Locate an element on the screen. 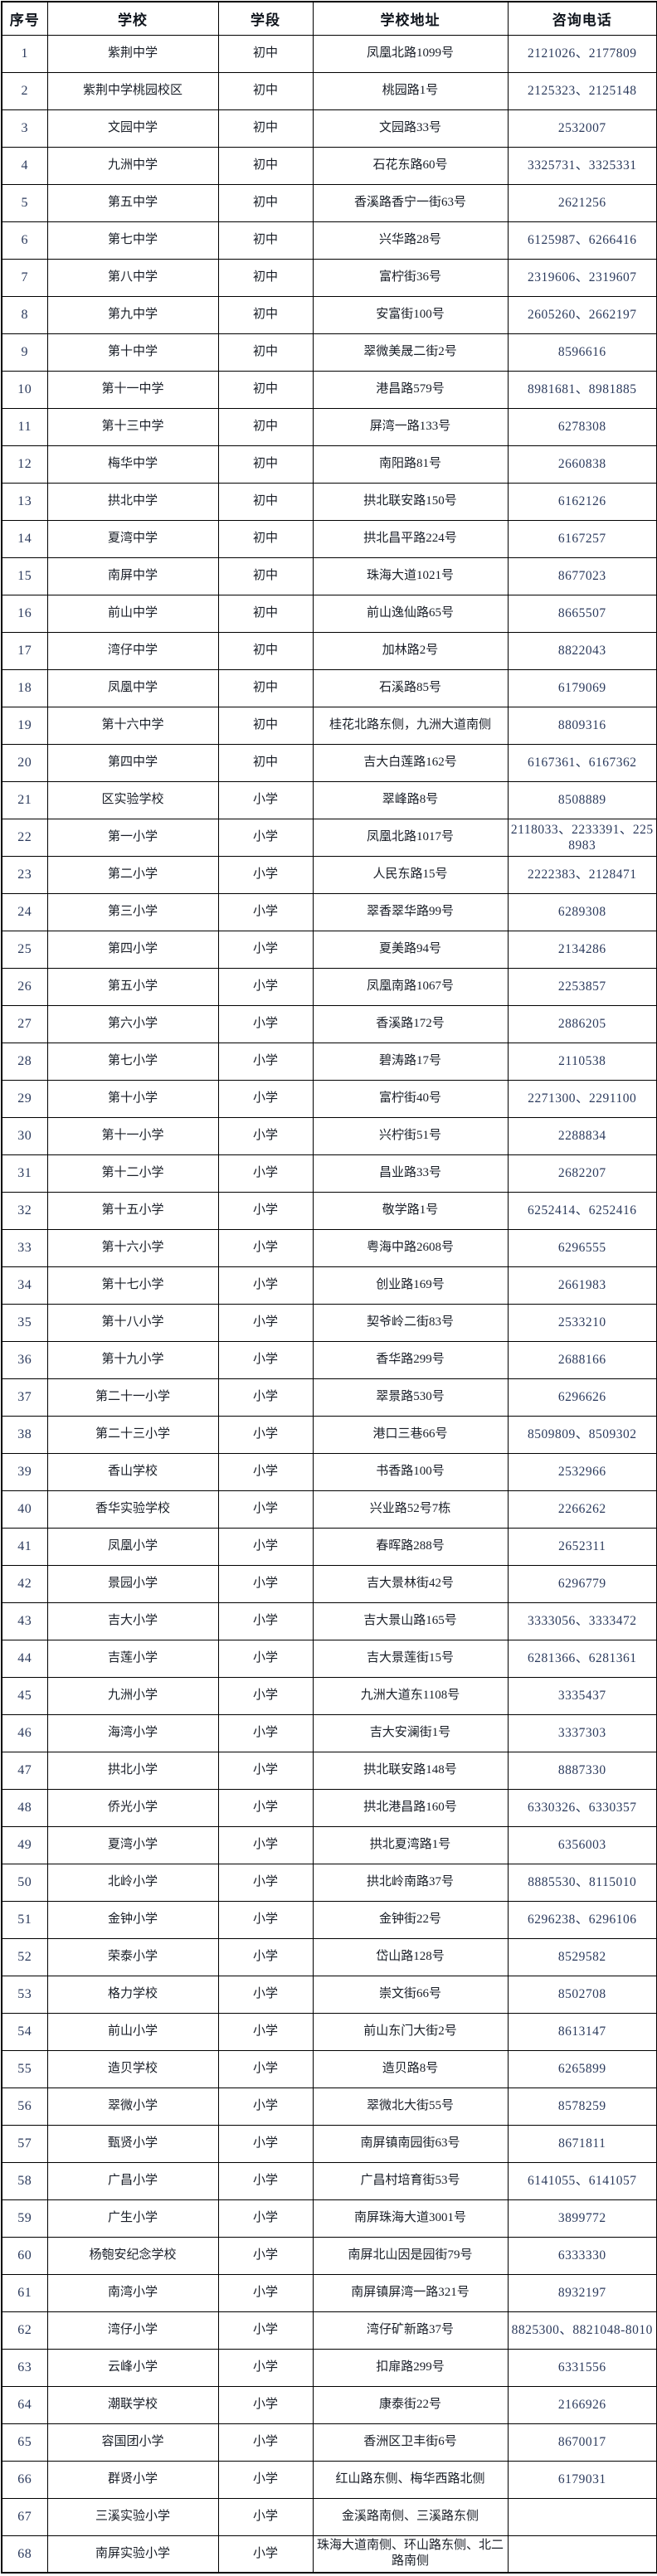 This screenshot has height=2576, width=657. table-row: 44 吉莲小学 小学 吉大景莲街15号 6281366、6281361 is located at coordinates (329, 1658).